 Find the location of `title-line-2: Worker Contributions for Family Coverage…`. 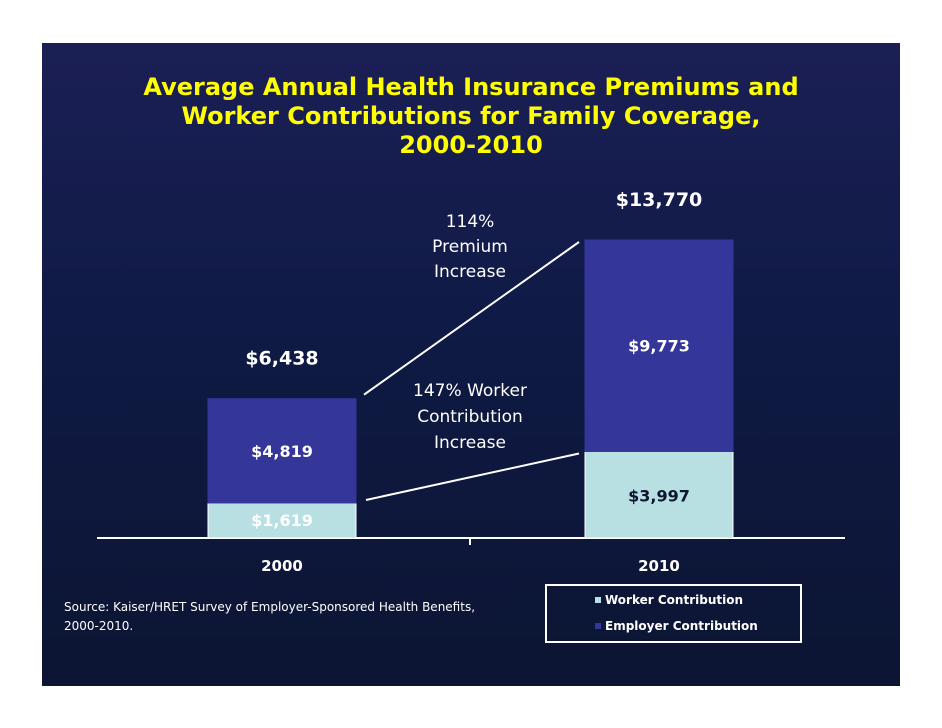

title-line-2: Worker Contributions for Family Coverage… is located at coordinates (471, 116).